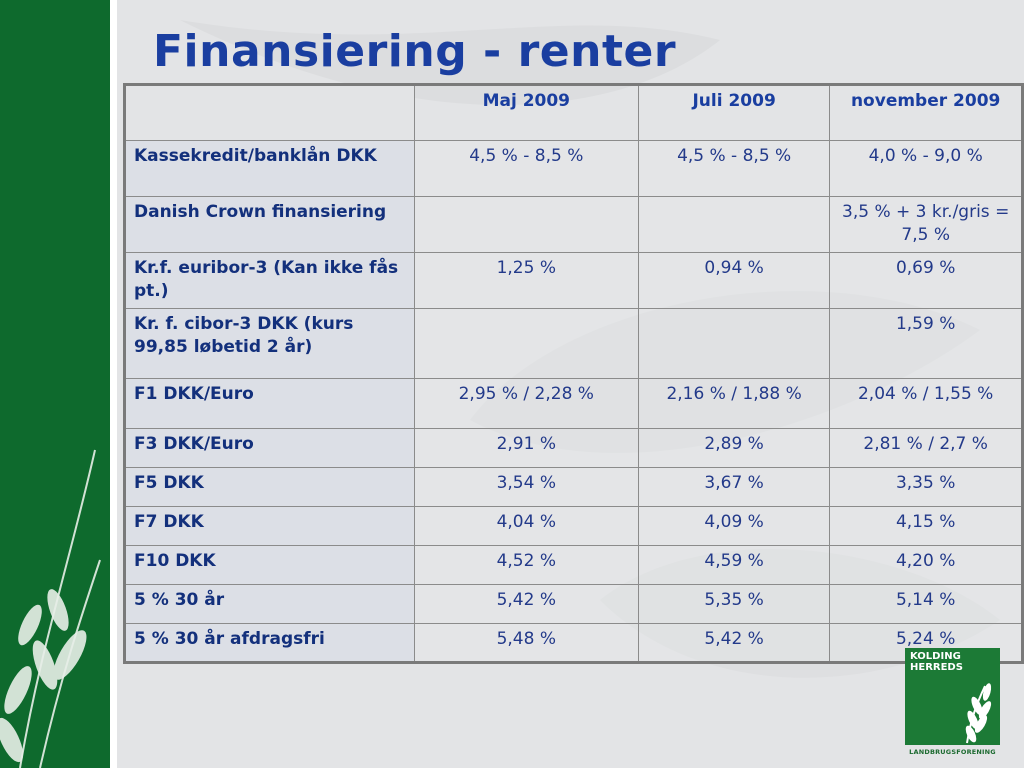 The width and height of the screenshot is (1024, 768). Describe the element at coordinates (734, 487) in the screenshot. I see `cell-value: 3,67 %` at that location.